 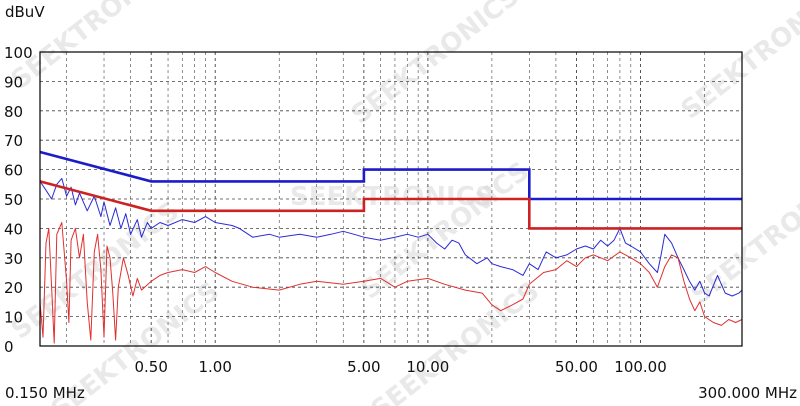 I want to click on x-tick-label: 100.00, so click(x=640, y=367).